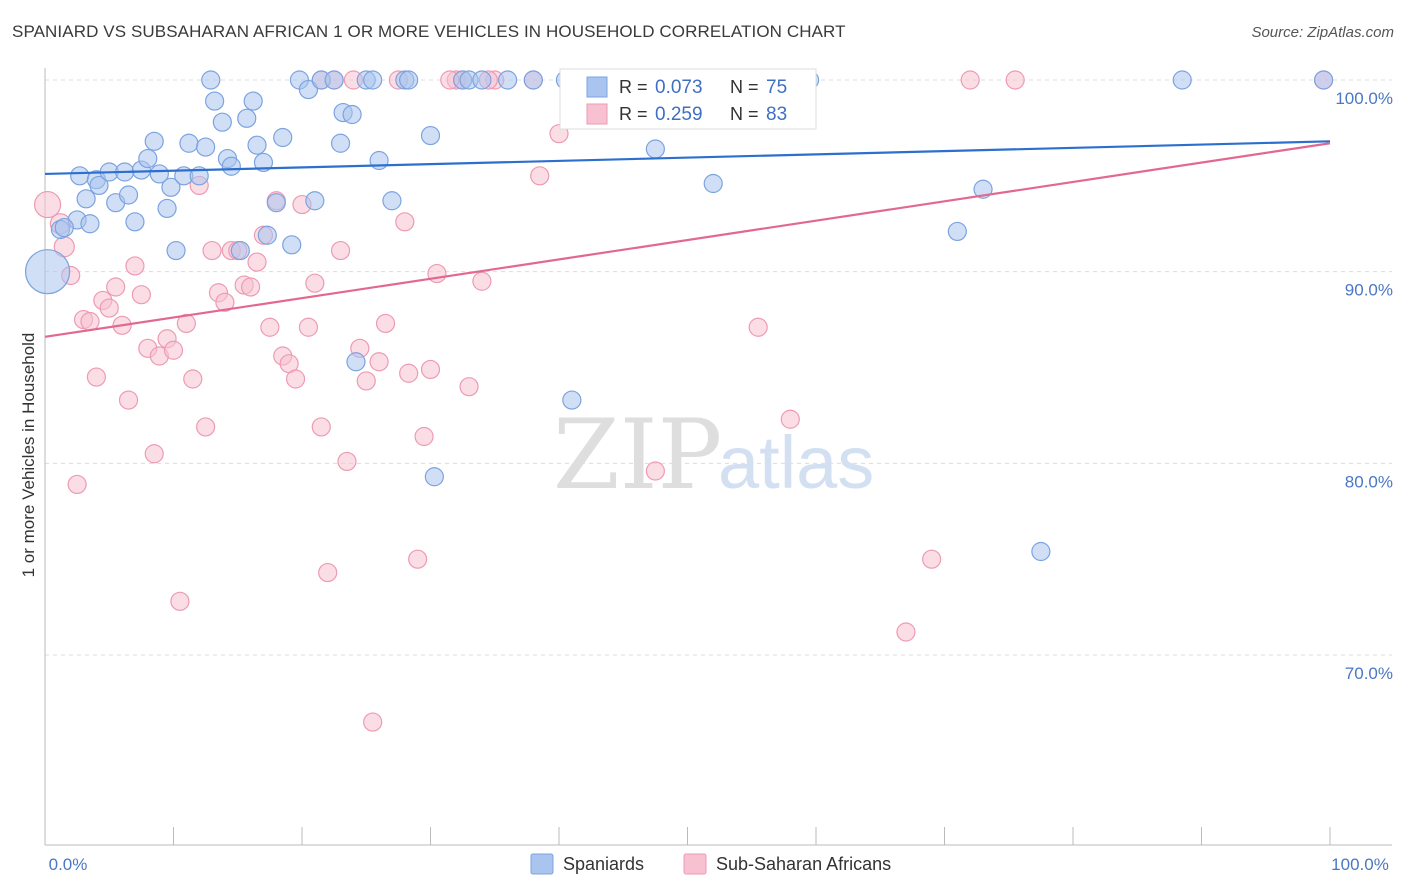 The width and height of the screenshot is (1406, 892). What do you see at coordinates (597, 87) in the screenshot?
I see `legend-swatch-spaniards` at bounding box center [597, 87].